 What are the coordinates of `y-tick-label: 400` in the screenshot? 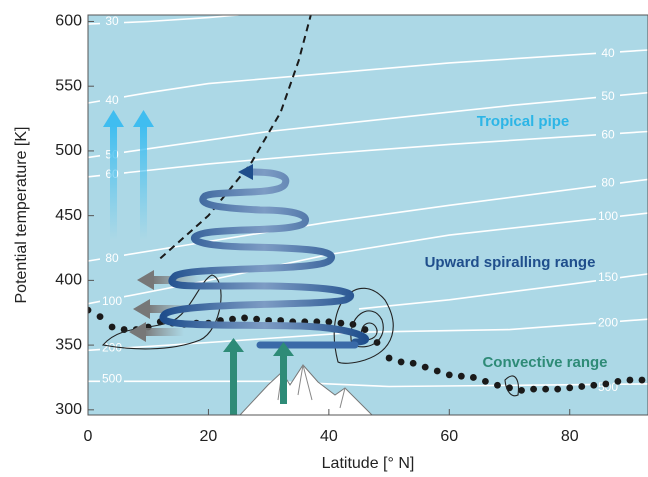 It's located at (68, 280).